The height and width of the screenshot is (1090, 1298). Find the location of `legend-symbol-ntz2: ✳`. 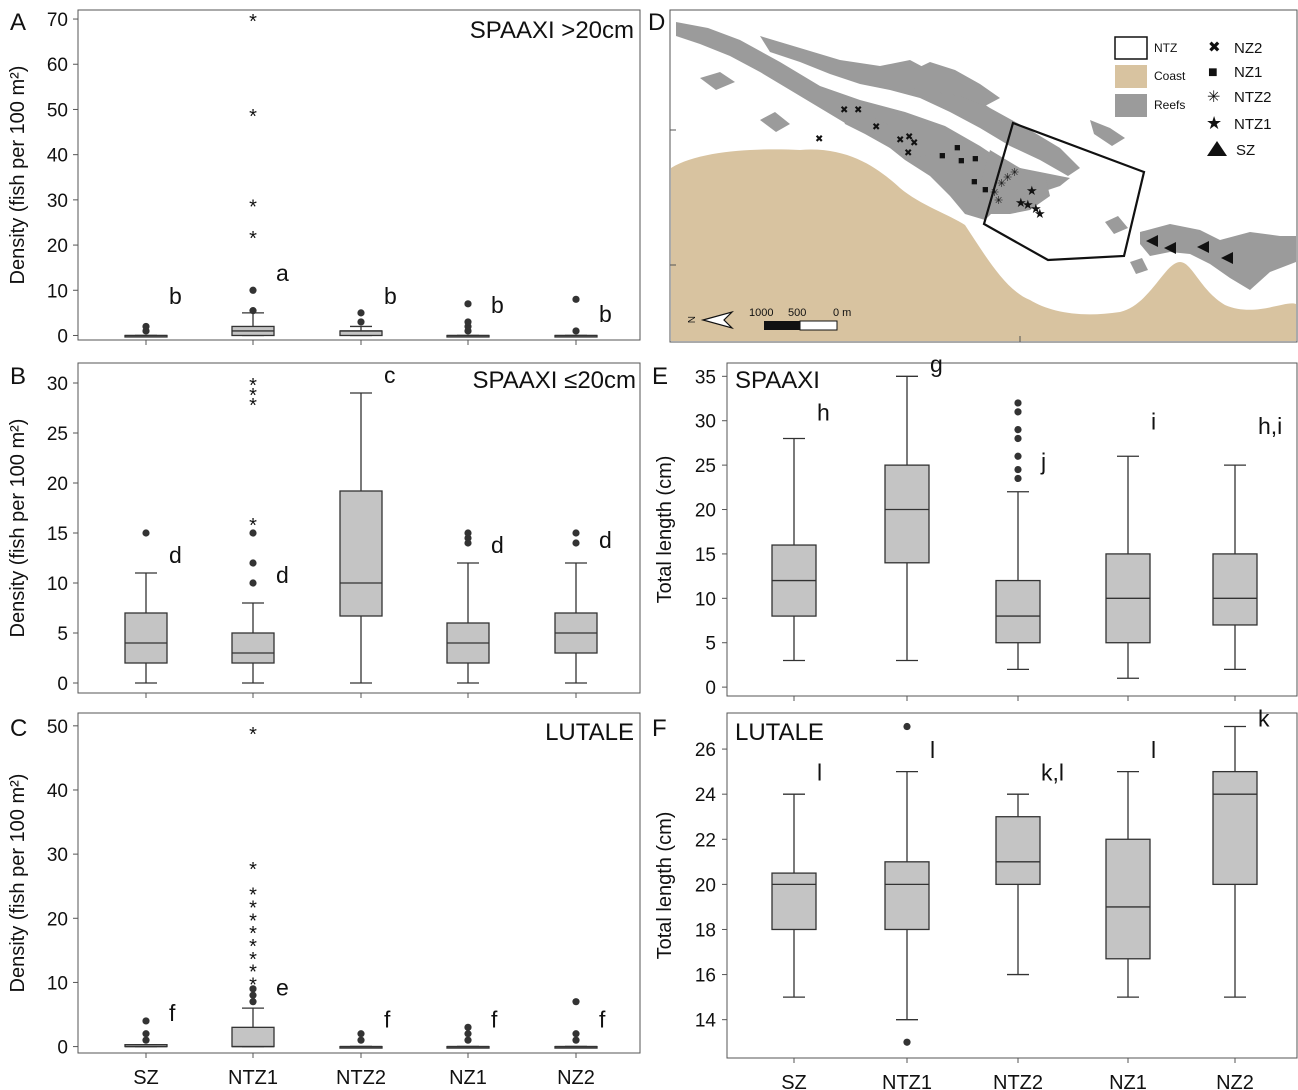

legend-symbol-ntz2: ✳ is located at coordinates (1213, 97).